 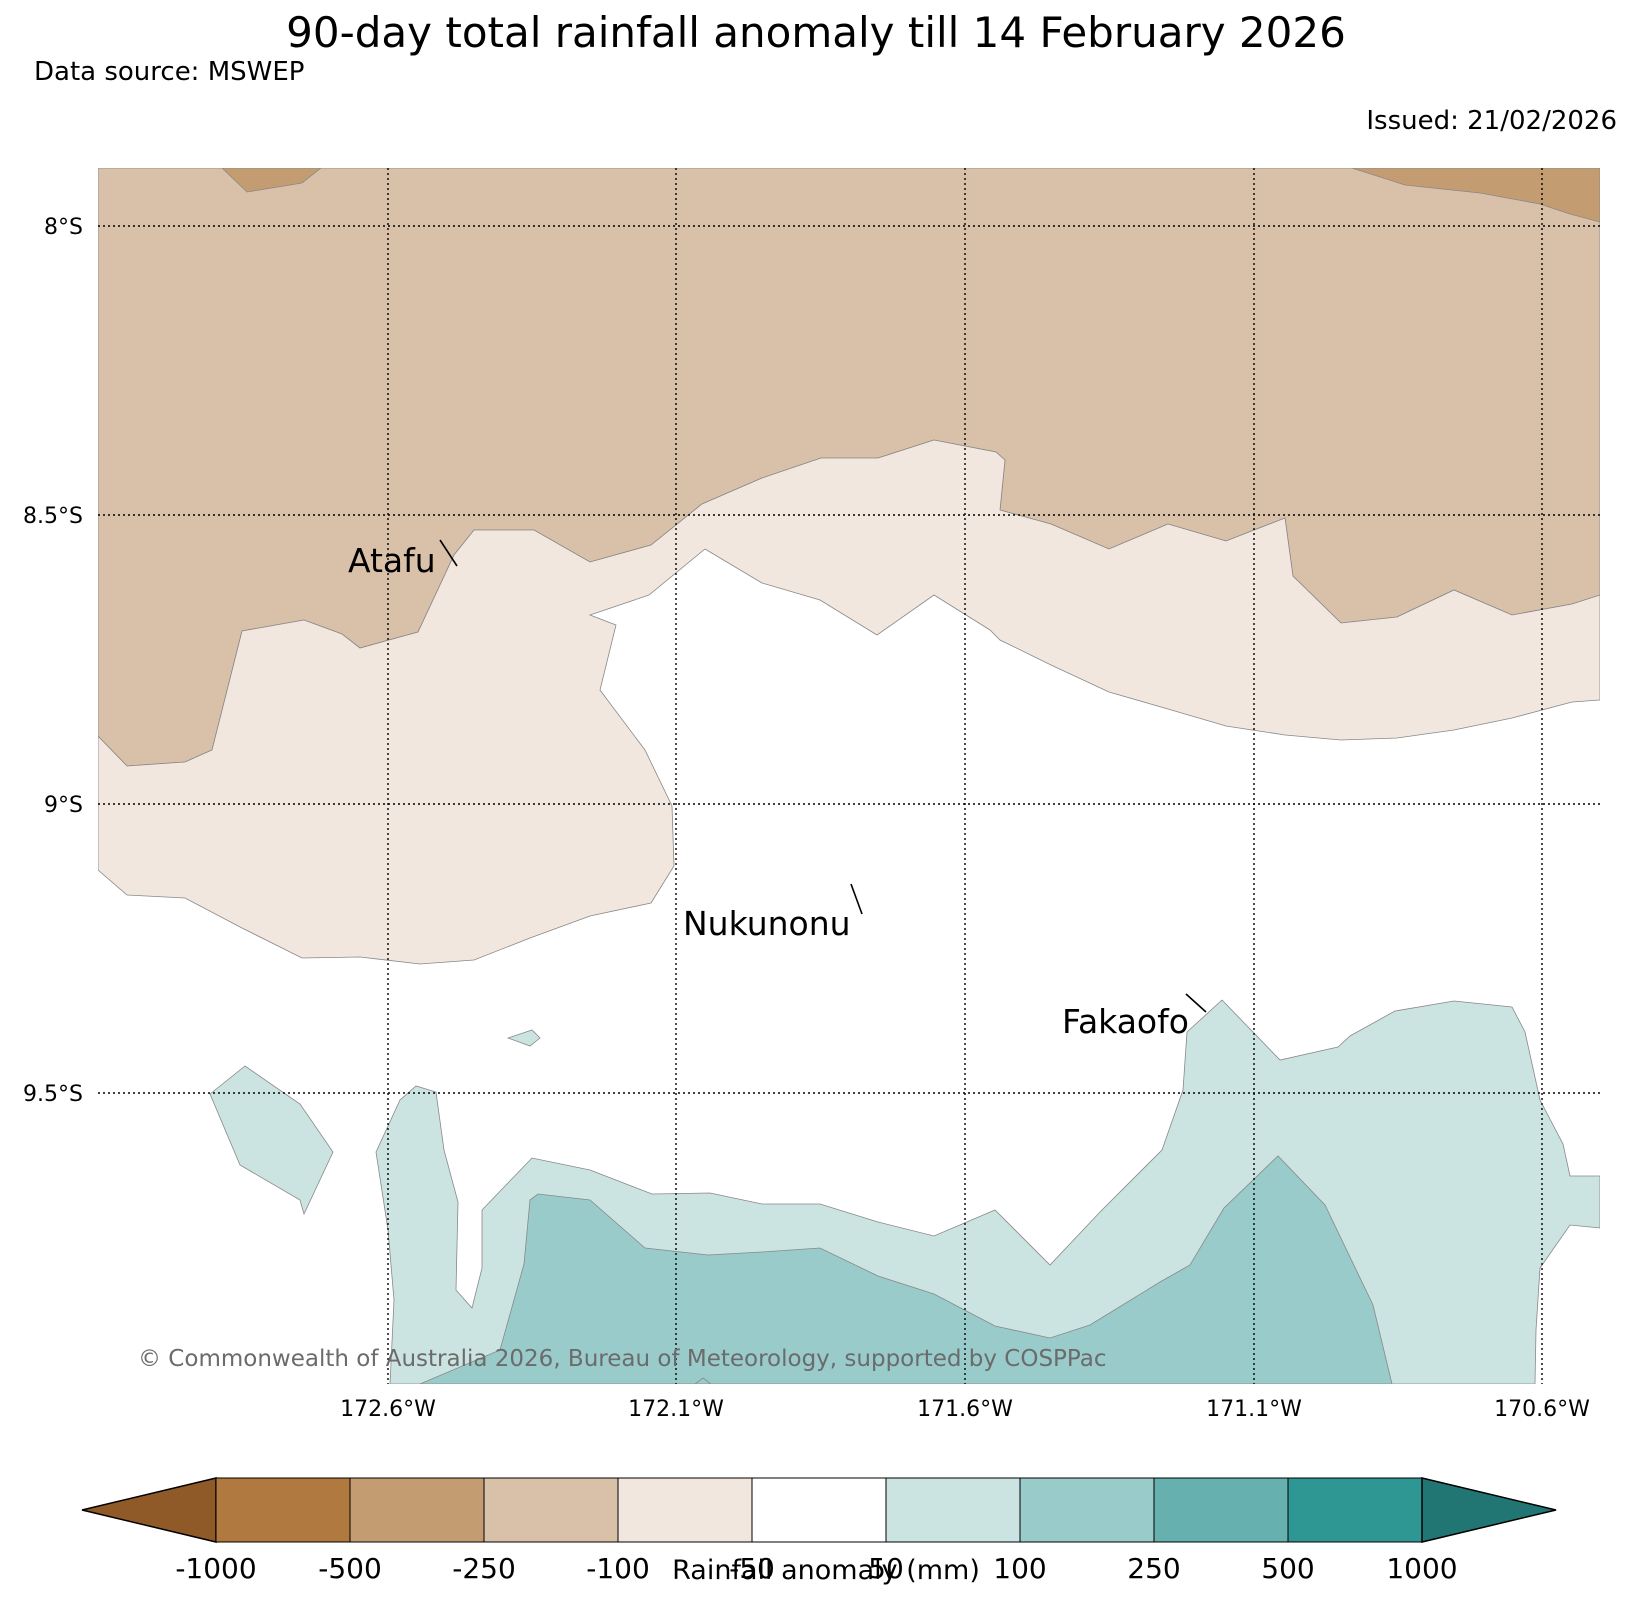 I want to click on place-atafu: Atafu, so click(x=403, y=559).